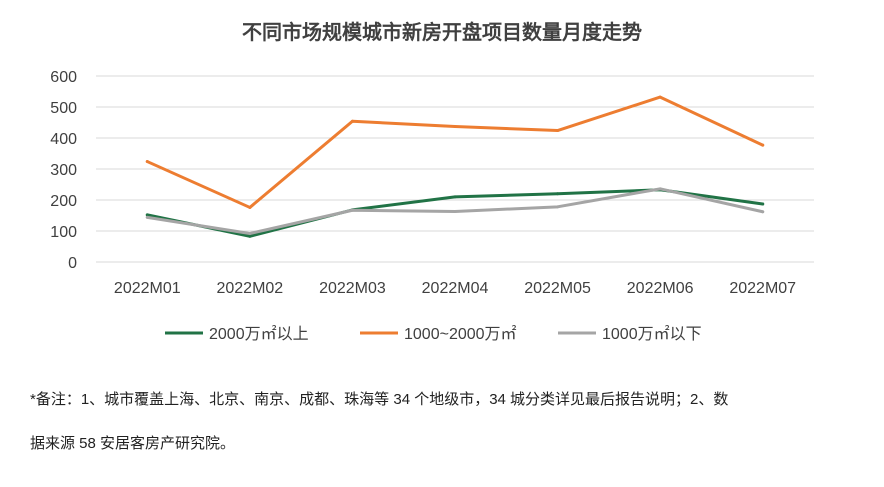  Describe the element at coordinates (442, 33) in the screenshot. I see `chart-title: 不同市场规模城市新房开盘项目数量月度走势` at that location.